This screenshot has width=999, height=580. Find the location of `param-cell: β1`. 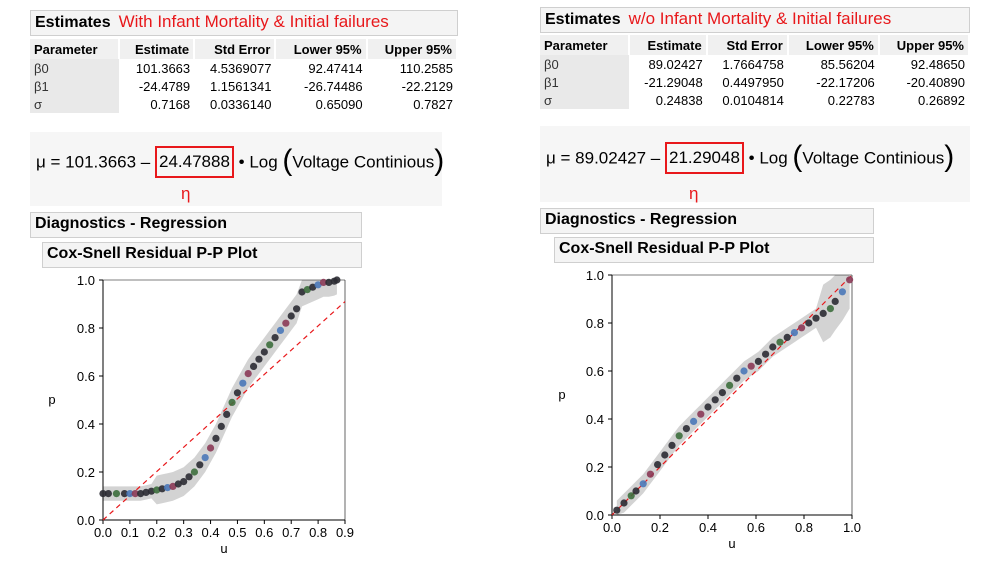

param-cell: β1 is located at coordinates (74, 86).